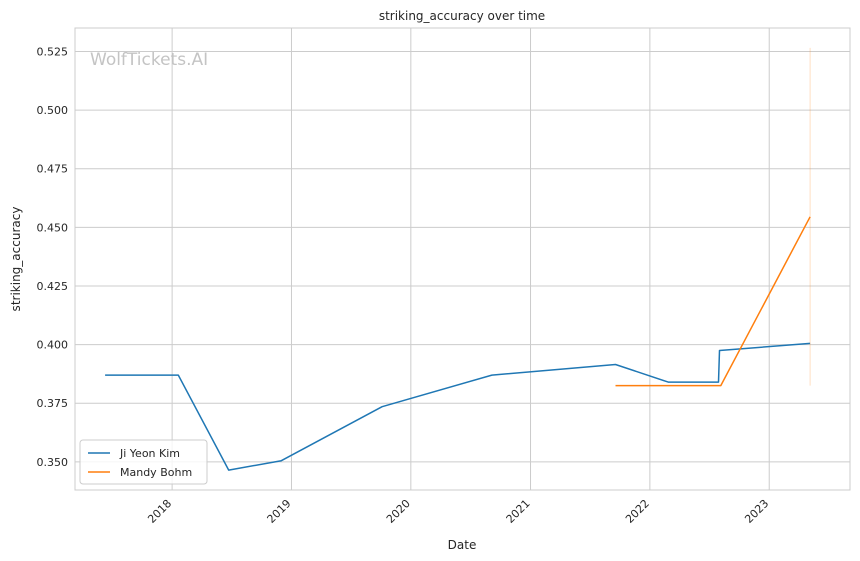 Image resolution: width=860 pixels, height=561 pixels. What do you see at coordinates (462, 545) in the screenshot?
I see `x-axis-label: Date` at bounding box center [462, 545].